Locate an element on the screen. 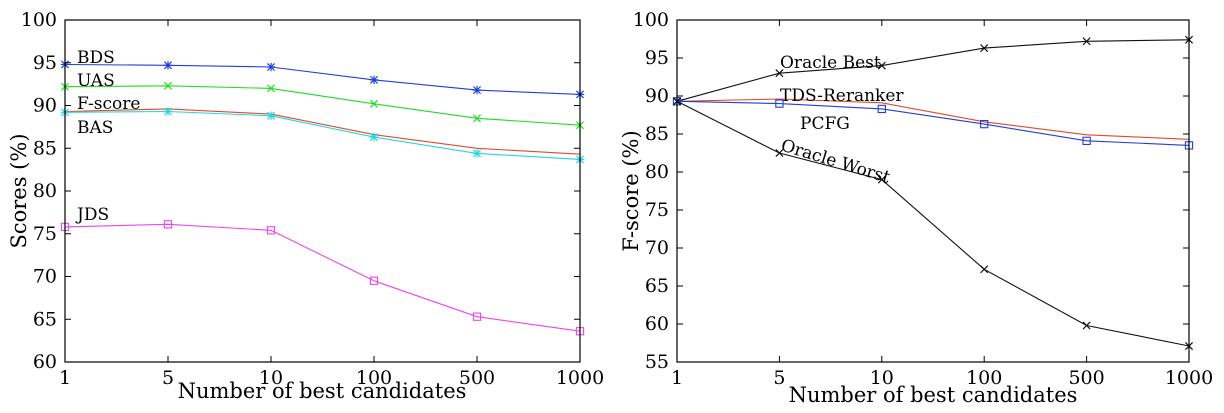 The width and height of the screenshot is (1224, 413). left-y-tick-label: 70 is located at coordinates (45, 277).